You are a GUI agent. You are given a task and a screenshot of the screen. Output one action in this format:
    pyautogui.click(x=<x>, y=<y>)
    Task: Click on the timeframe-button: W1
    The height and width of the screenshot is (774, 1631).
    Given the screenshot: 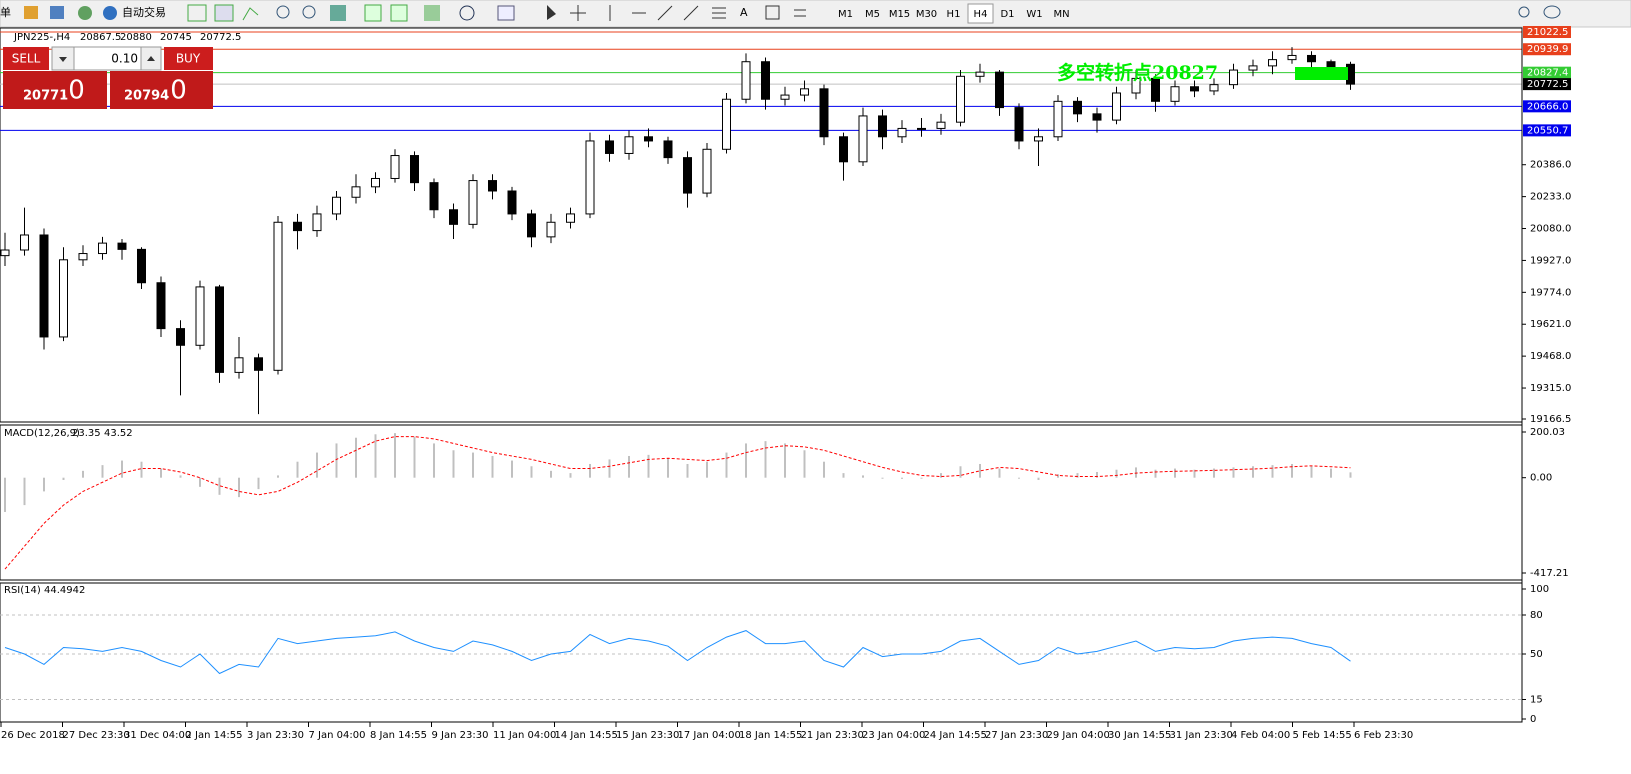 What is the action you would take?
    pyautogui.click(x=1034, y=14)
    